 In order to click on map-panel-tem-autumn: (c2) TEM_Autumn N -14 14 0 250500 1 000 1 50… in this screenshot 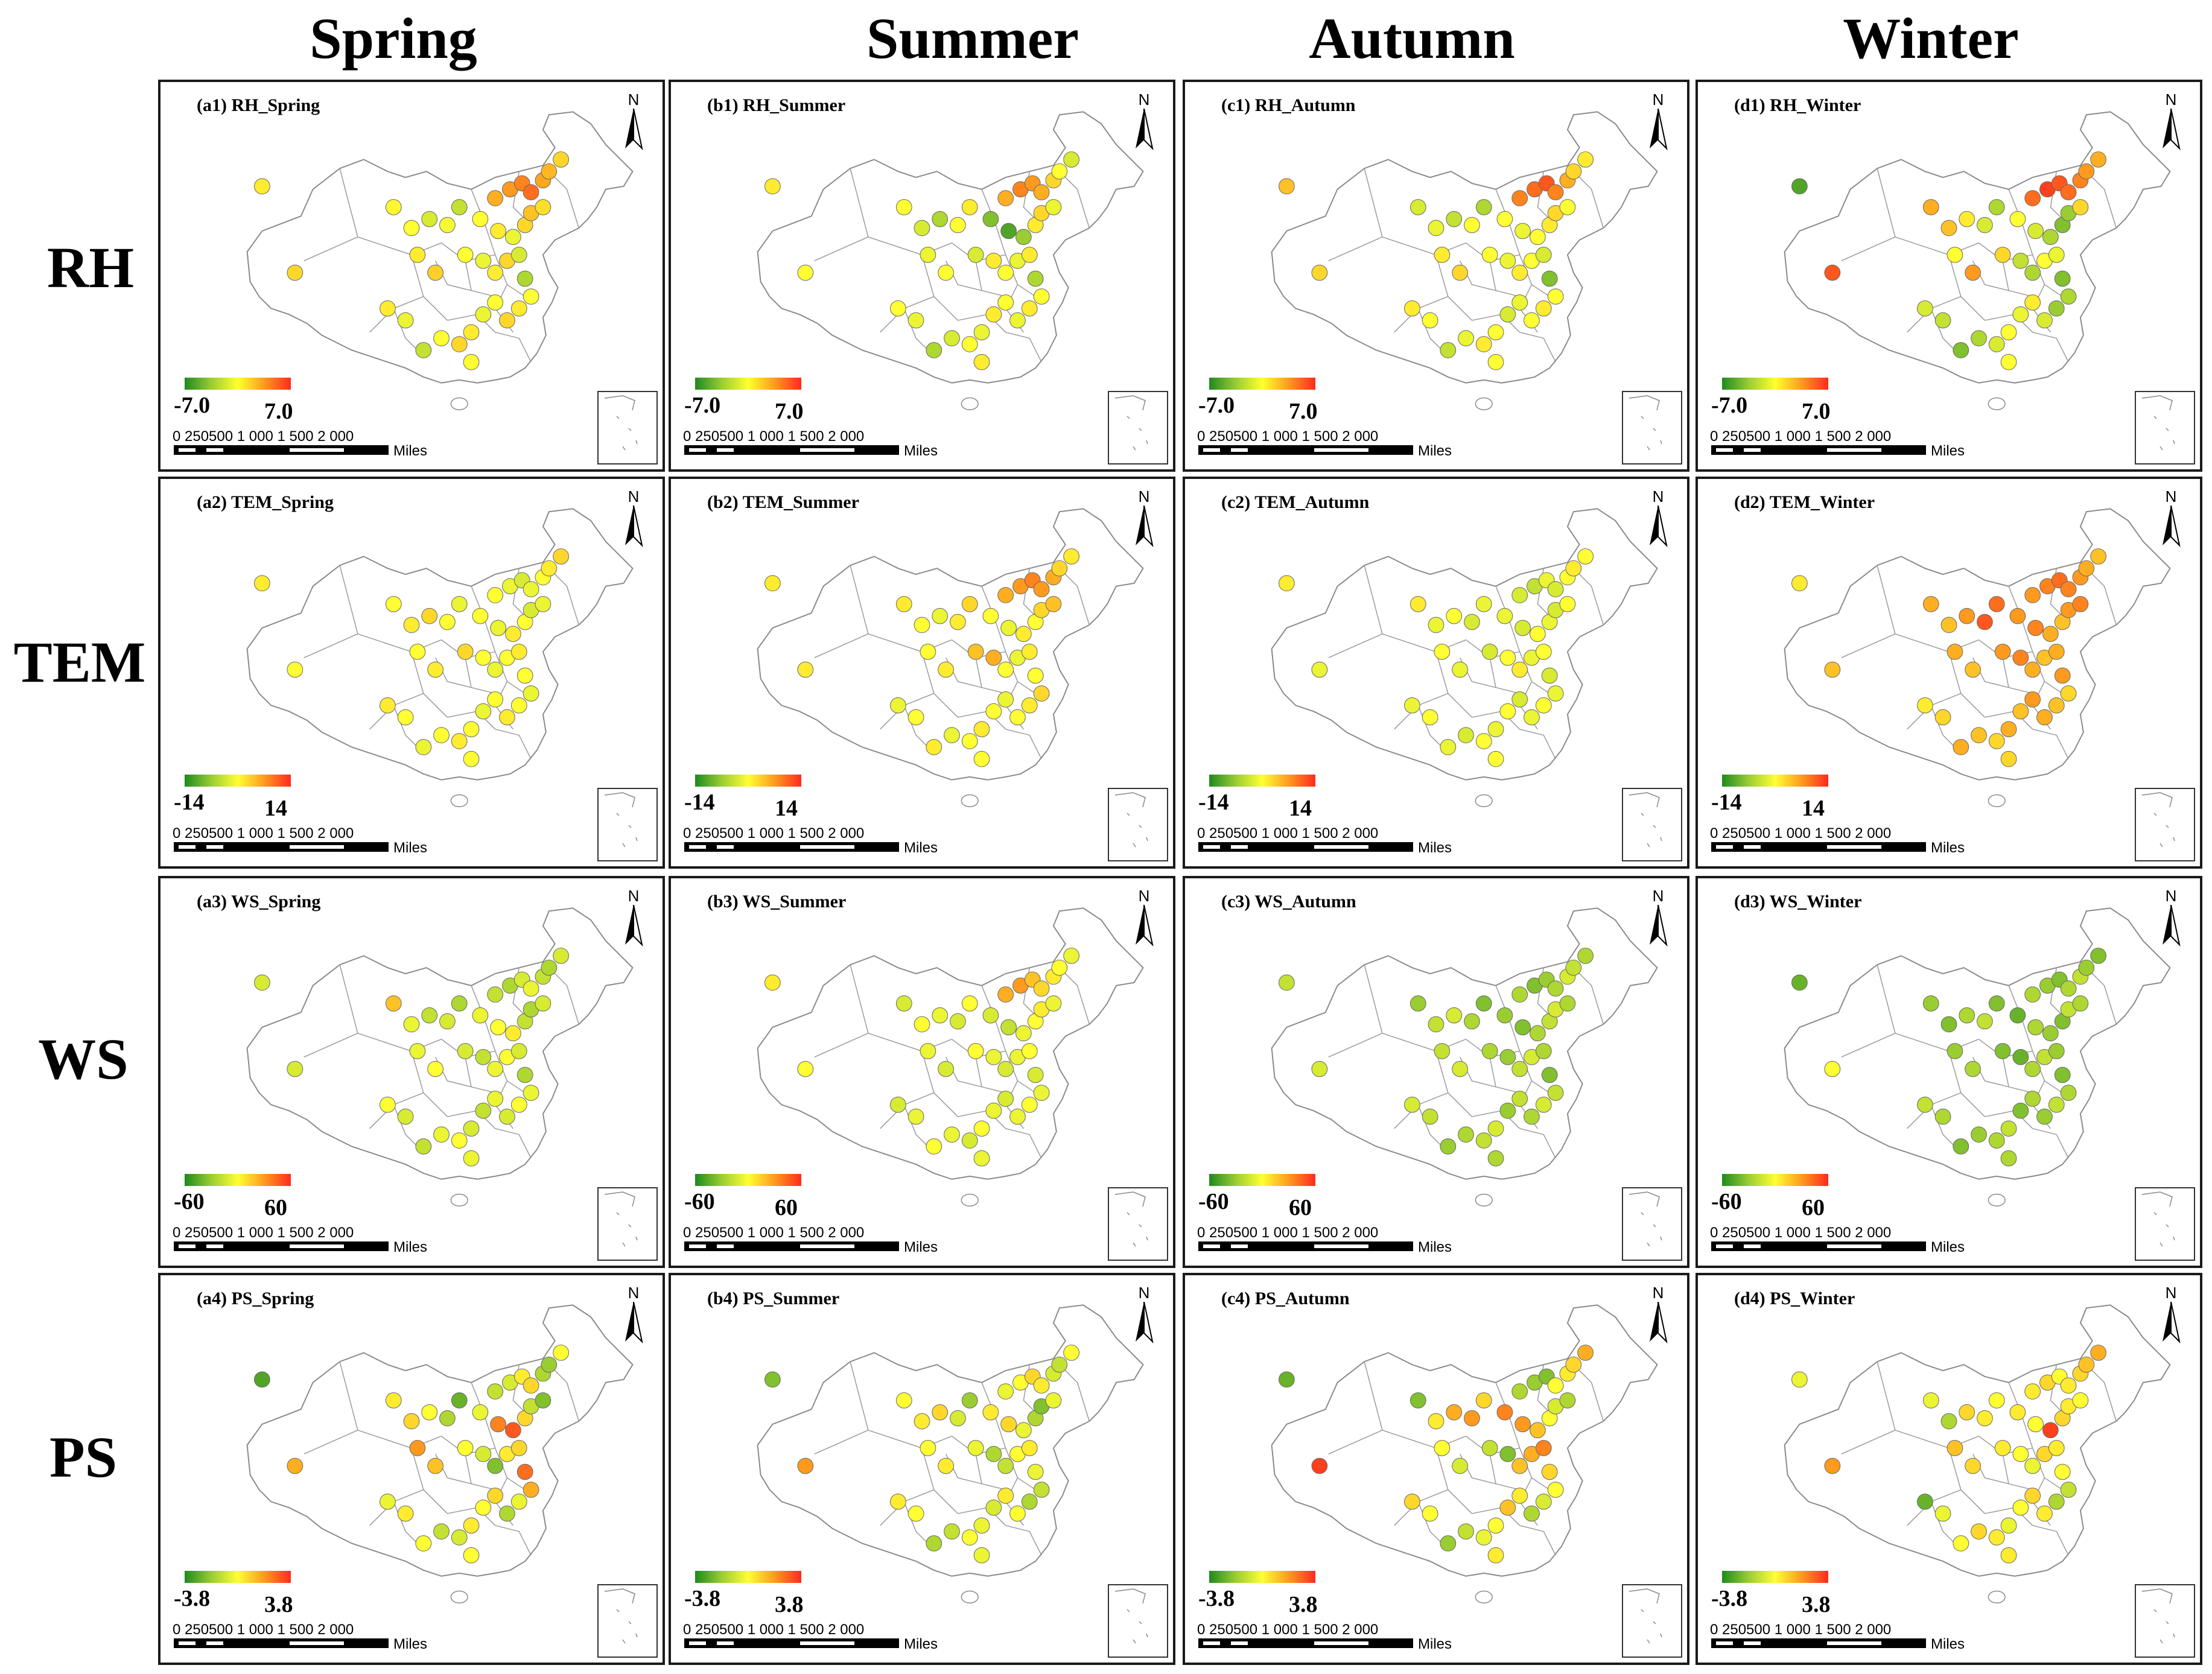, I will do `click(1436, 673)`.